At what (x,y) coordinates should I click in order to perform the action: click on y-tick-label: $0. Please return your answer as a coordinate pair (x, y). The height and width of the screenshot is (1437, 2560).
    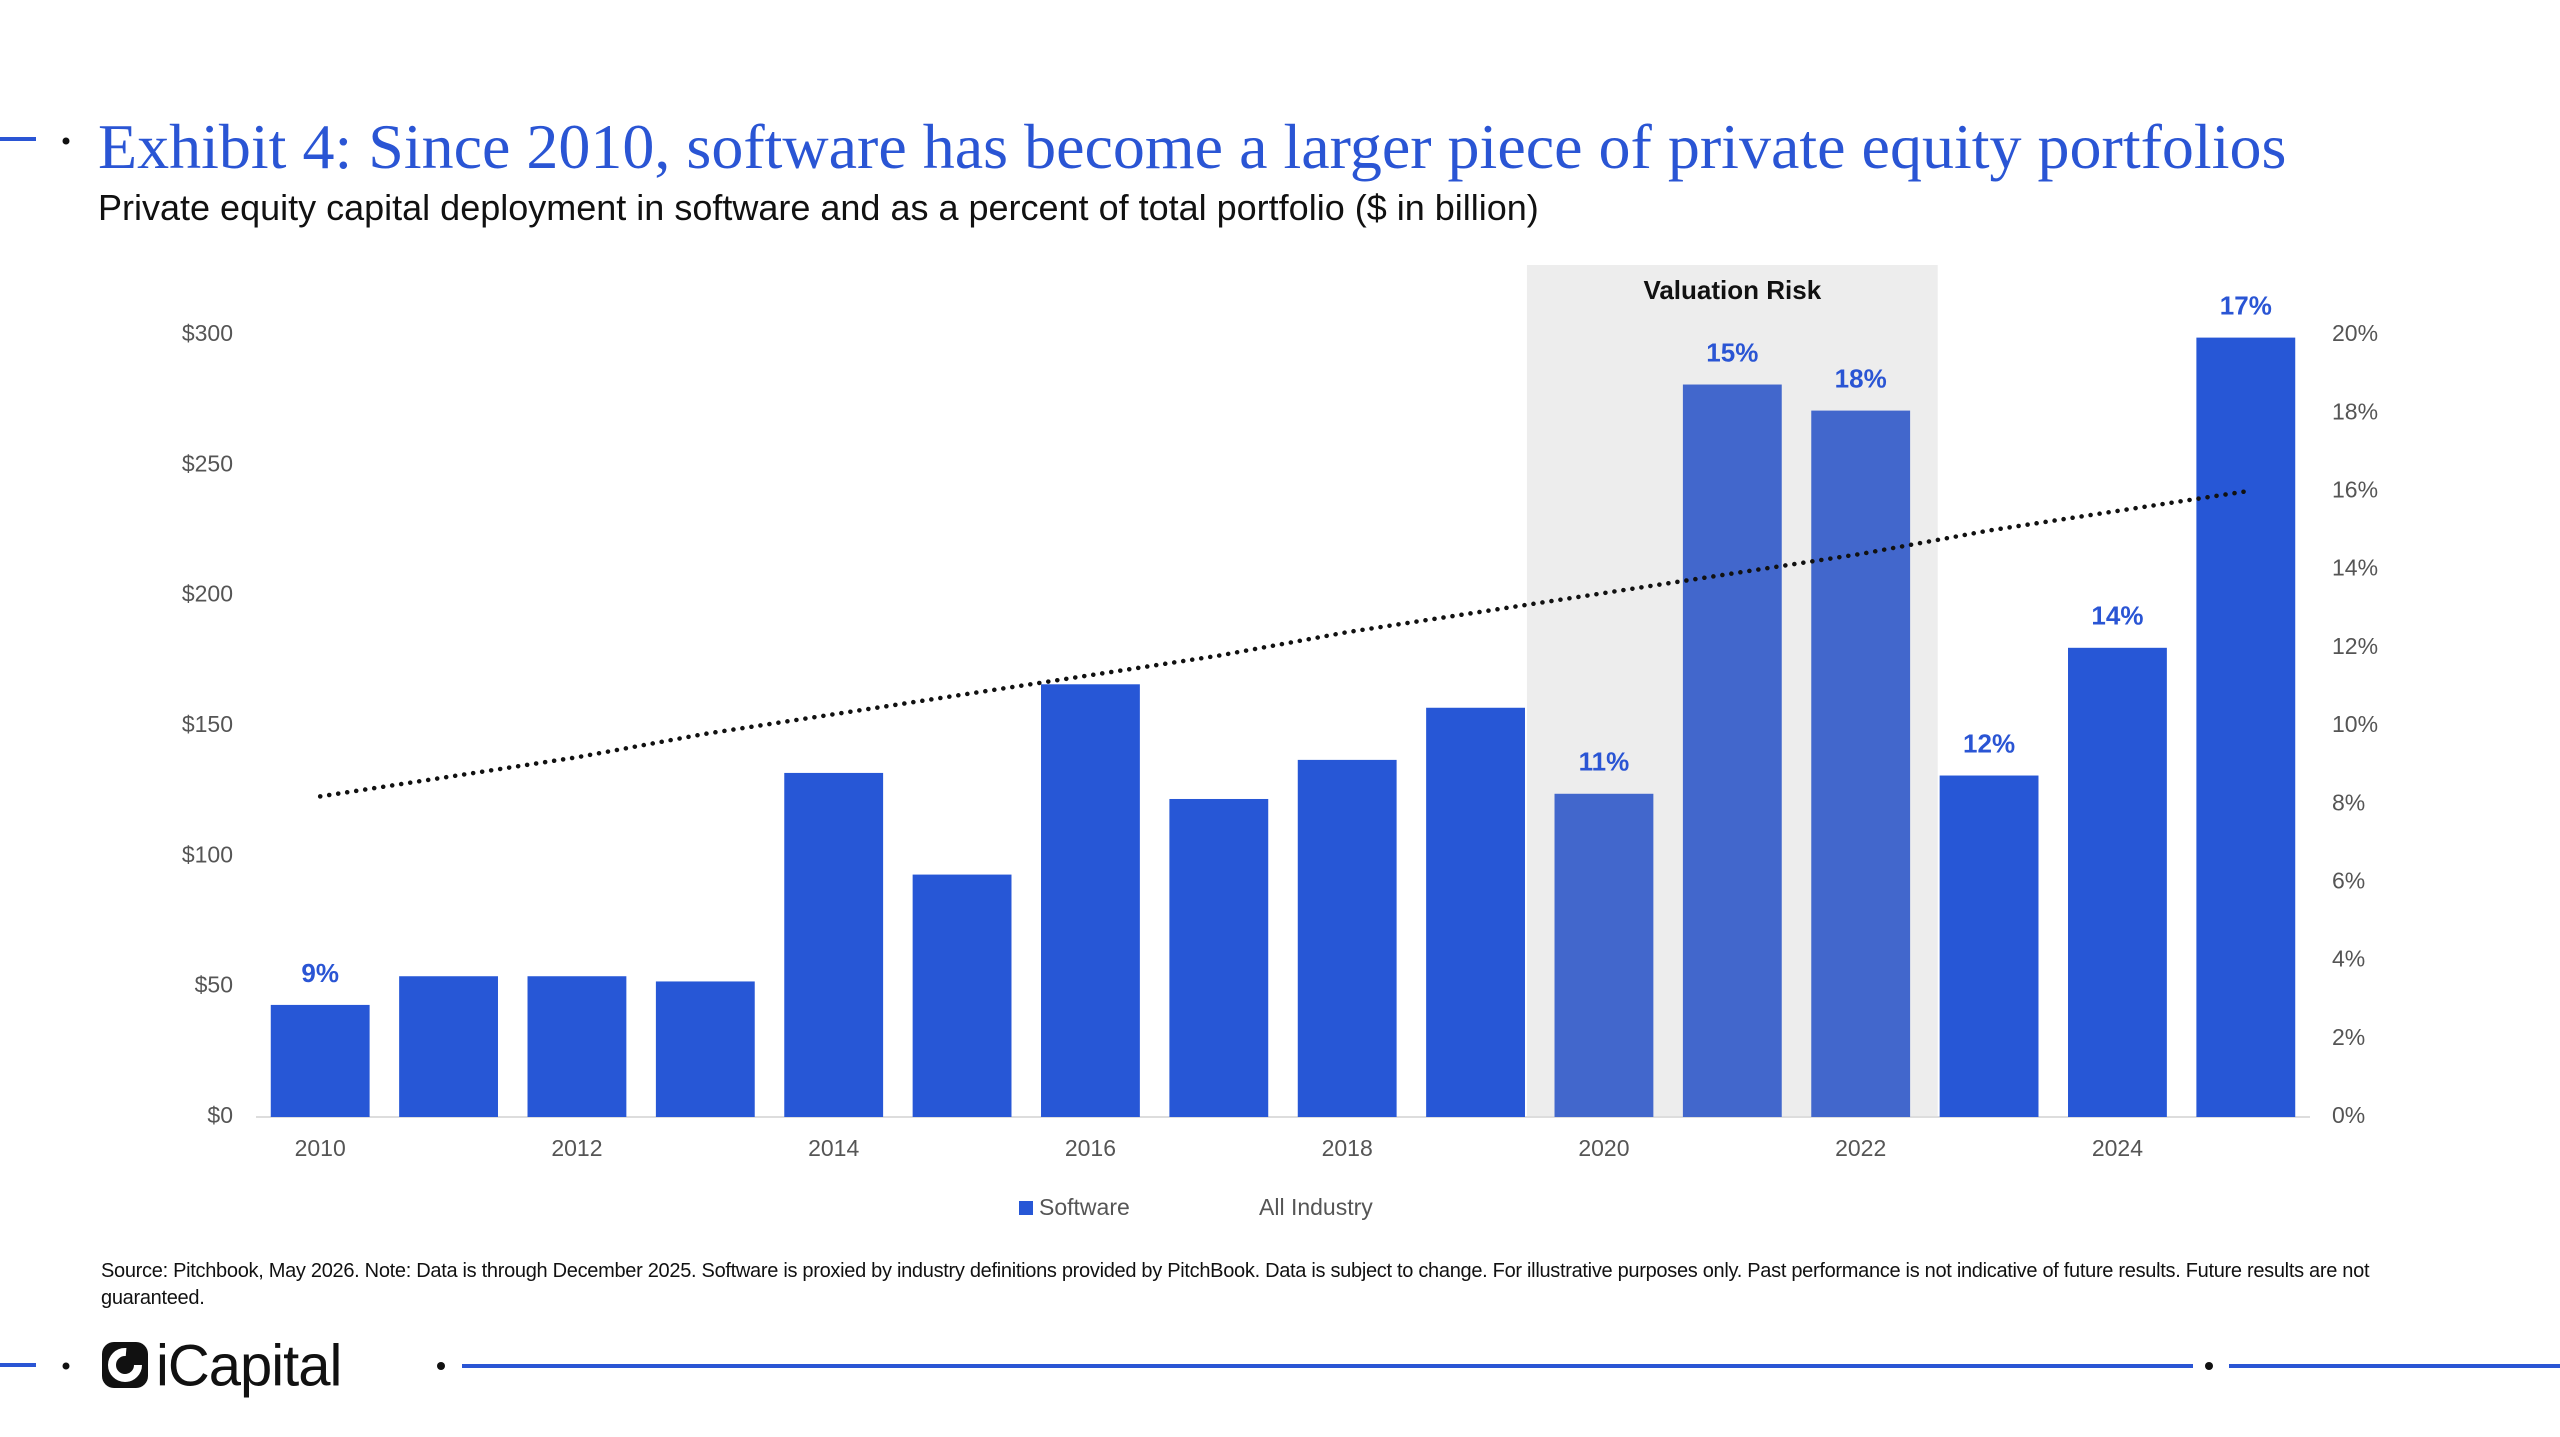
    Looking at the image, I should click on (220, 1115).